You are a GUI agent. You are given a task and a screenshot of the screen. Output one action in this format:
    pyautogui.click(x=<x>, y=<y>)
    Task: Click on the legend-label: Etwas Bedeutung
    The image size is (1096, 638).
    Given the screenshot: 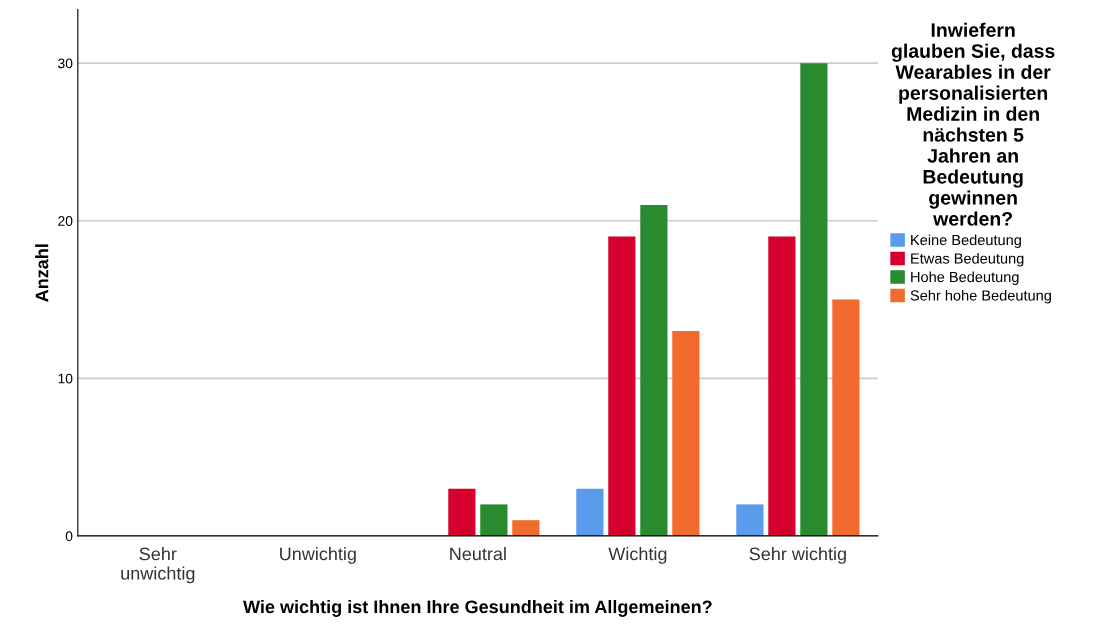 What is the action you would take?
    pyautogui.click(x=967, y=259)
    